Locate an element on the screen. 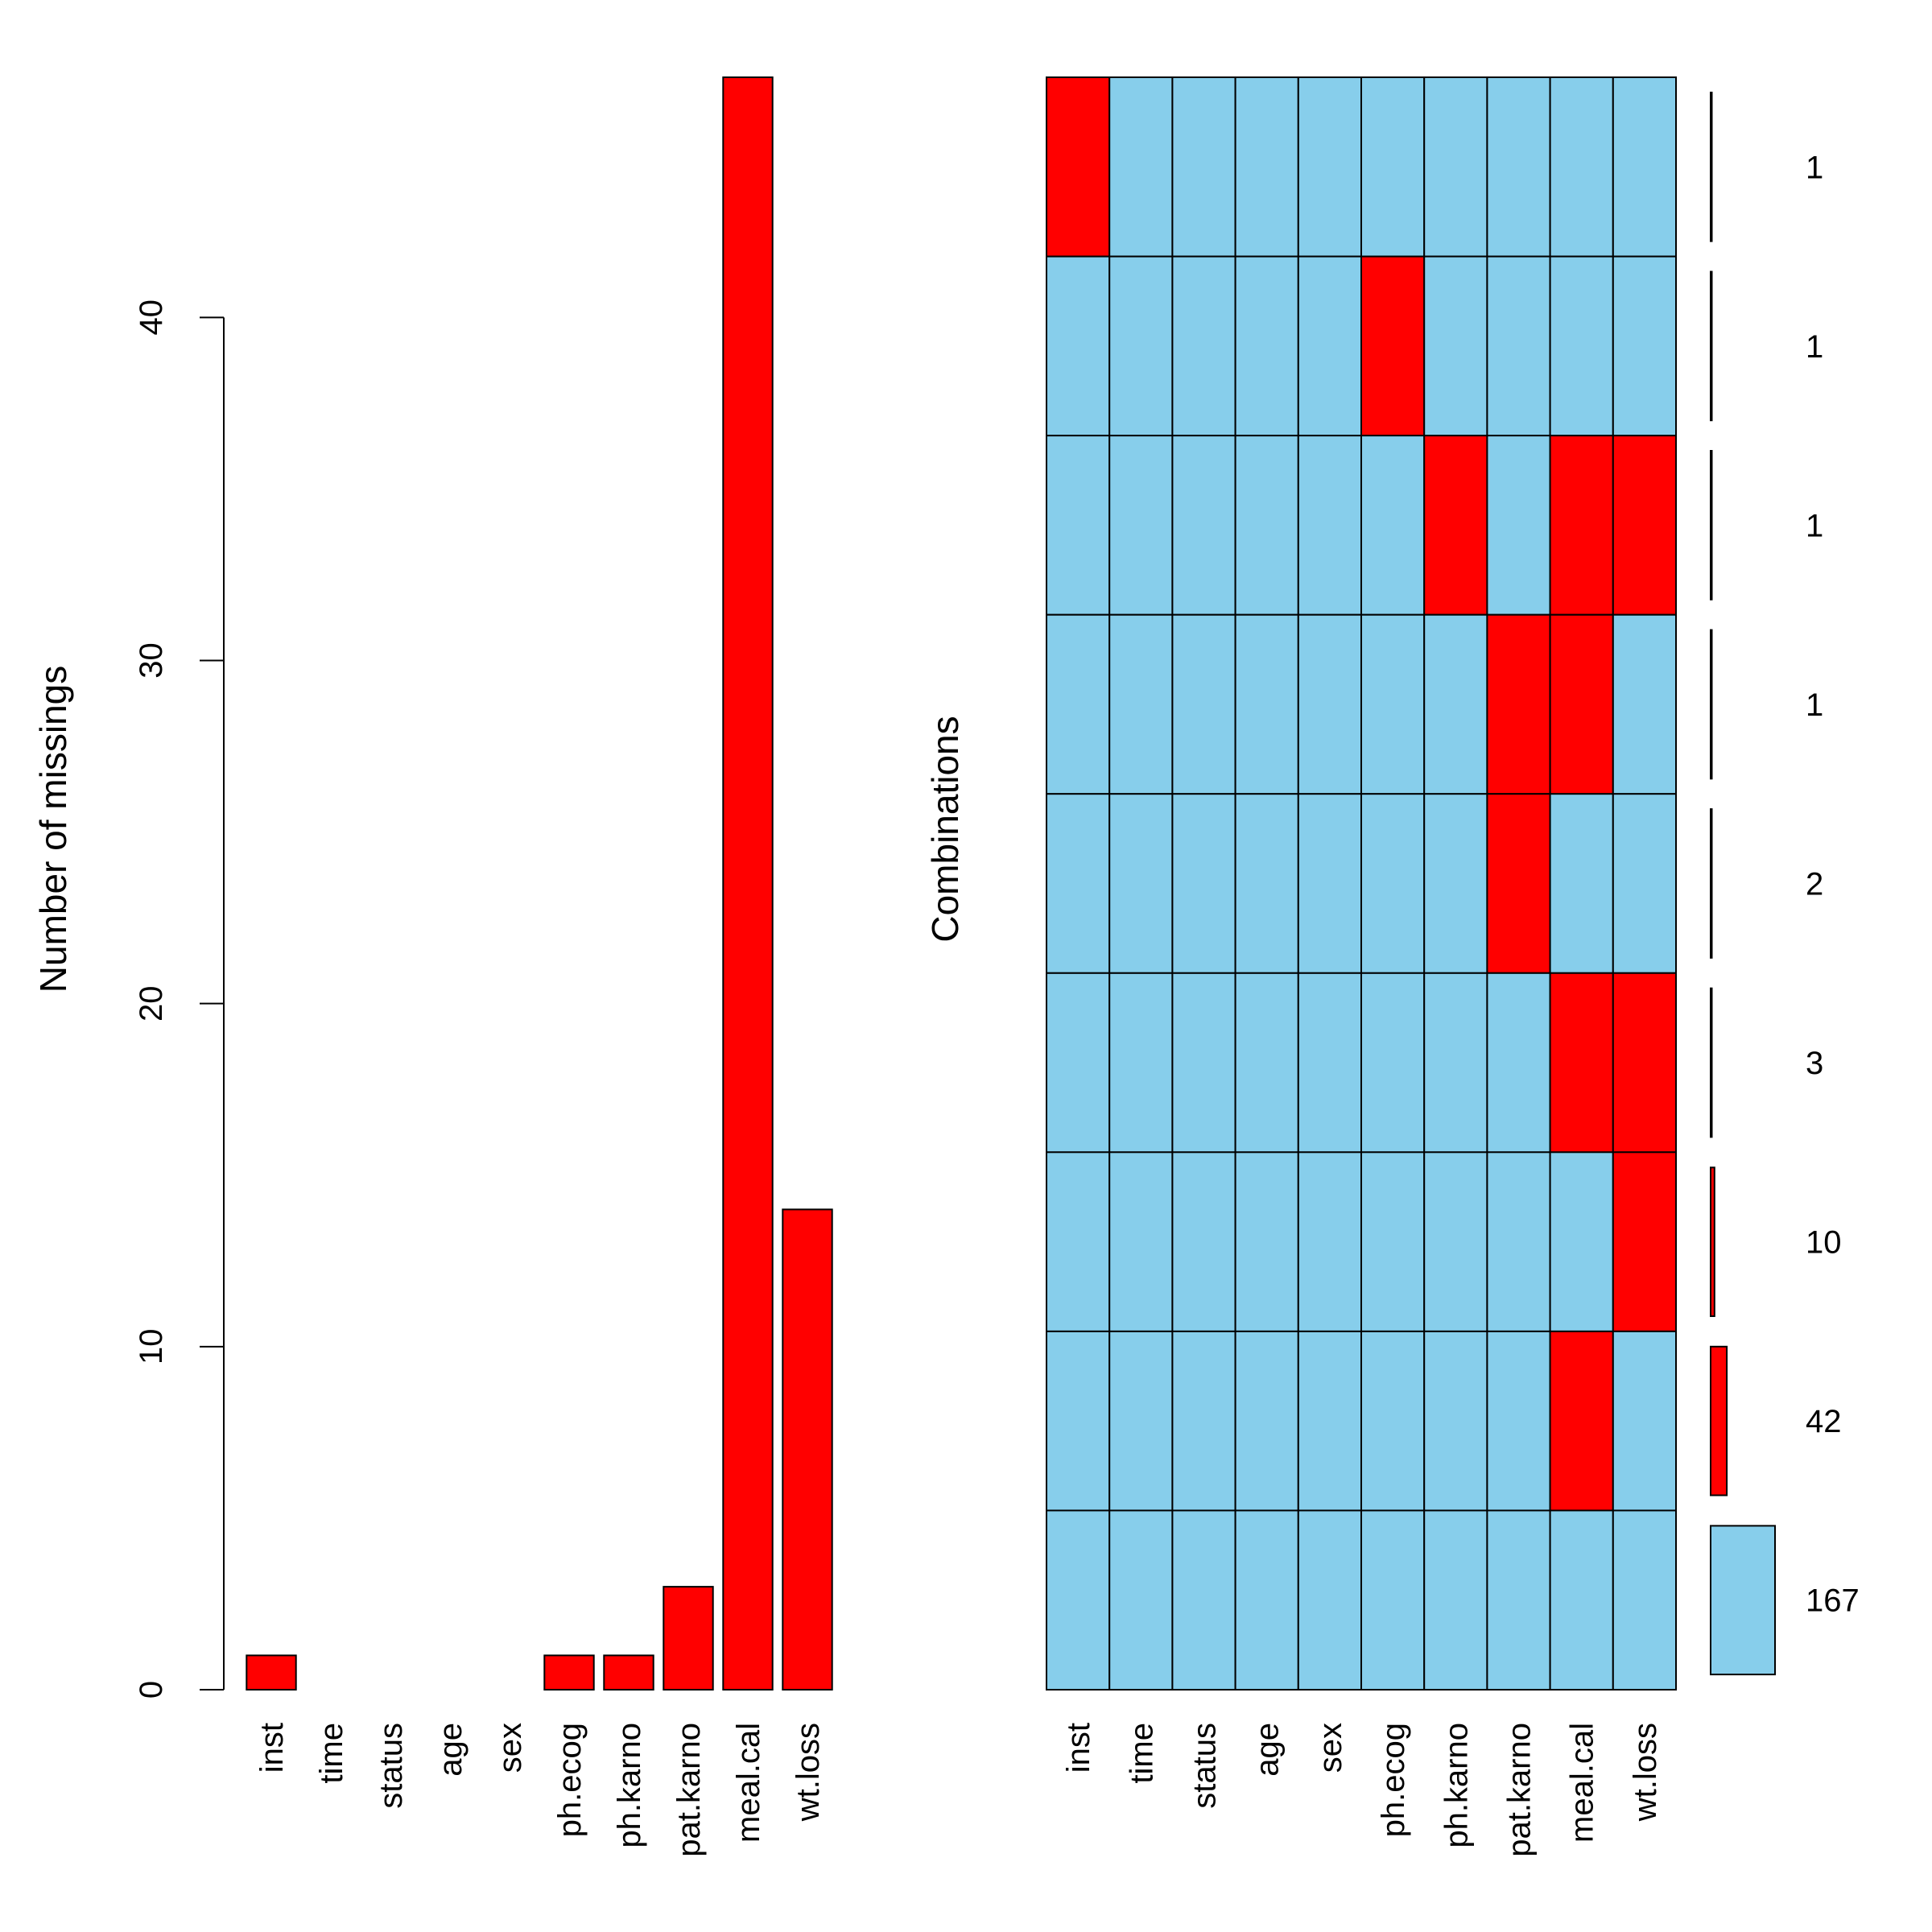  cell-2-status is located at coordinates (1203, 525).